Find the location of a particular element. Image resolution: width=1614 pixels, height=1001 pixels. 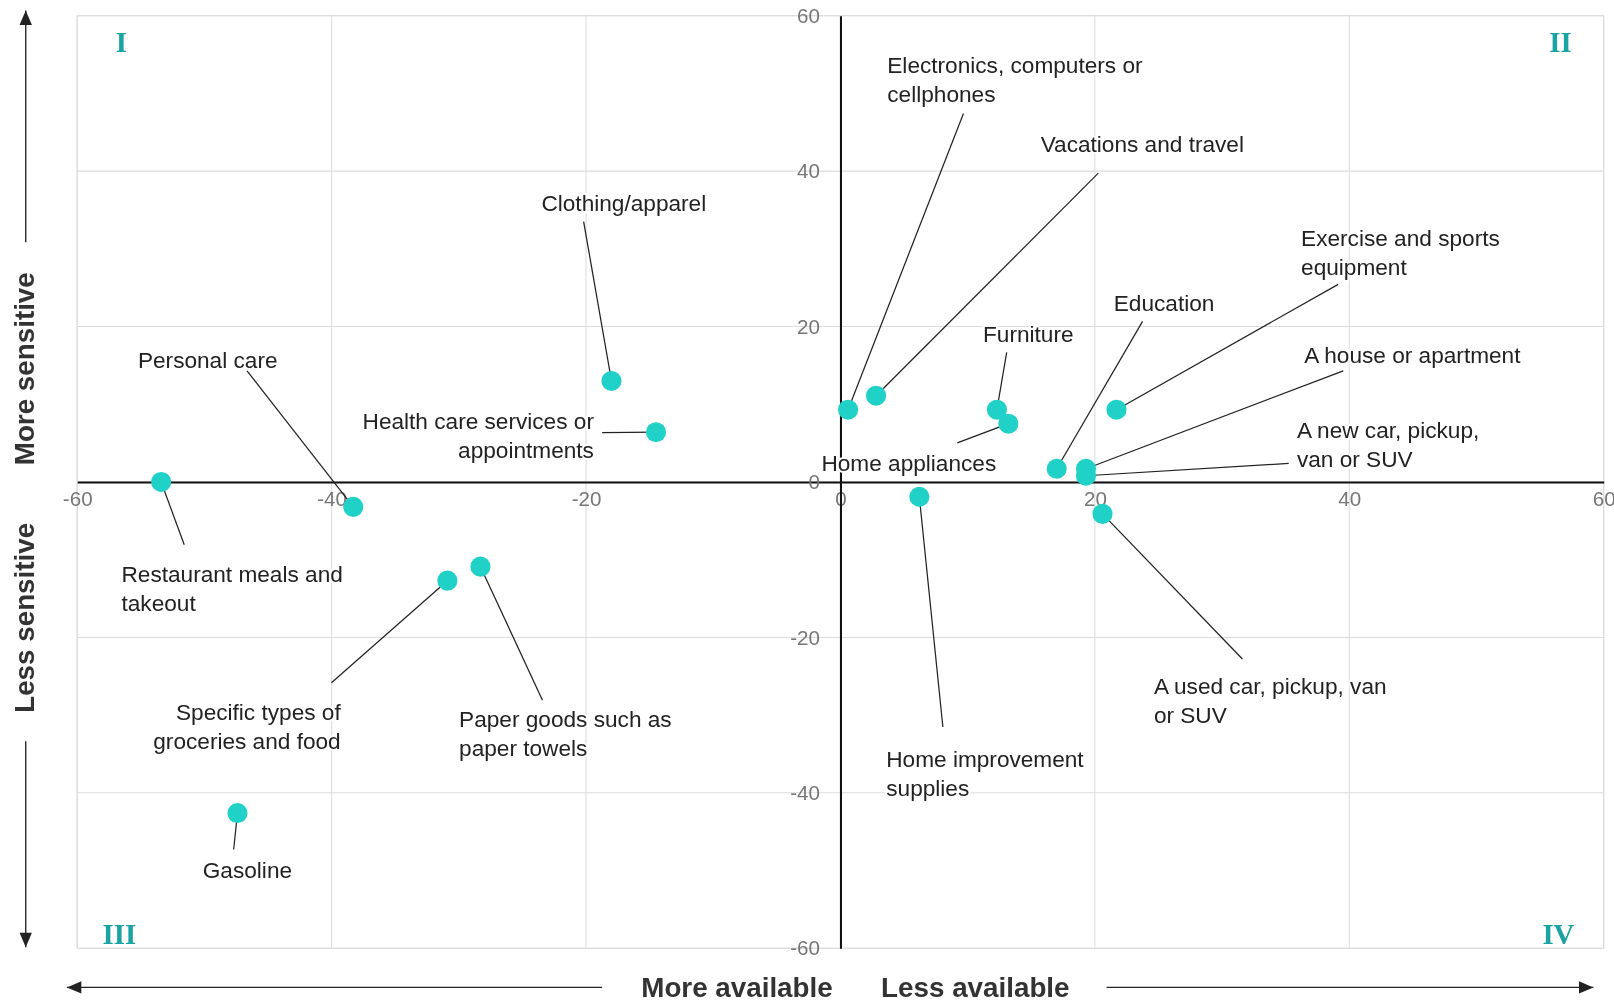

y-tick-label: -20 is located at coordinates (805, 637).